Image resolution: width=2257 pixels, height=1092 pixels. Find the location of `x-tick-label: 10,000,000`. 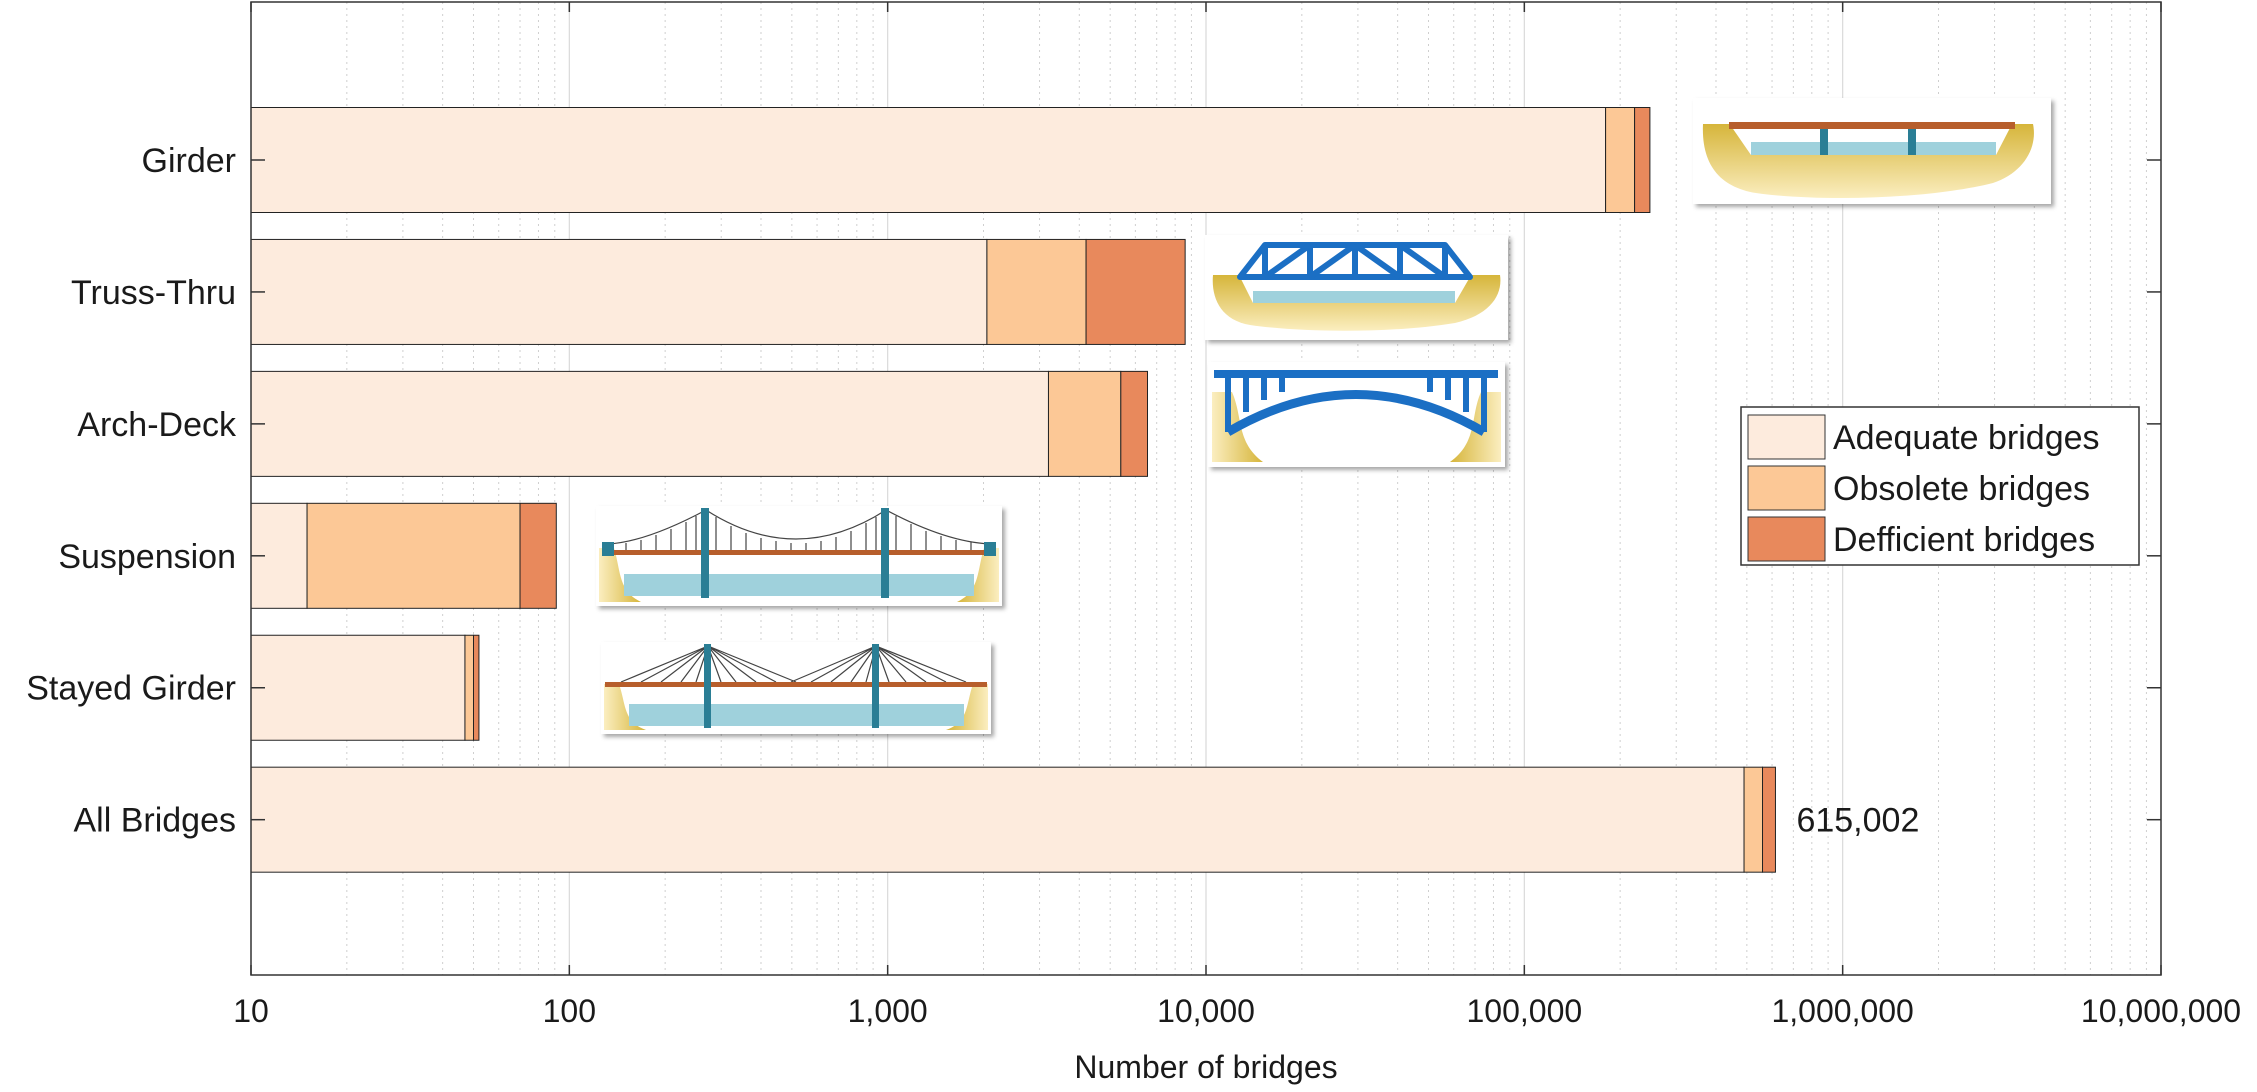

x-tick-label: 10,000,000 is located at coordinates (2161, 1011).